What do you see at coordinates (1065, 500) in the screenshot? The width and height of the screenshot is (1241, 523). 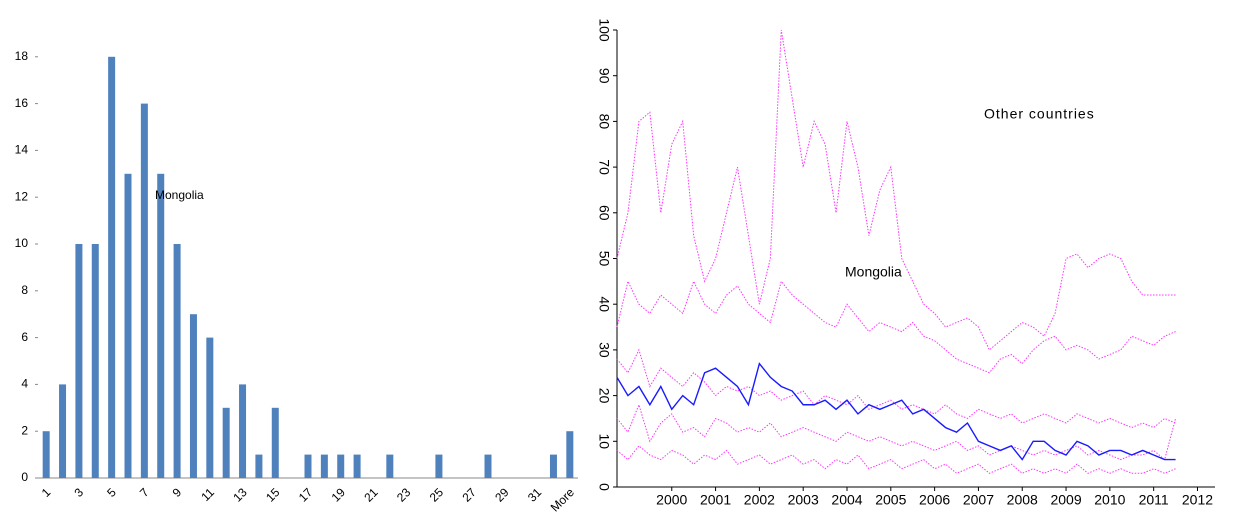 I see `x-tick-label: 2009` at bounding box center [1065, 500].